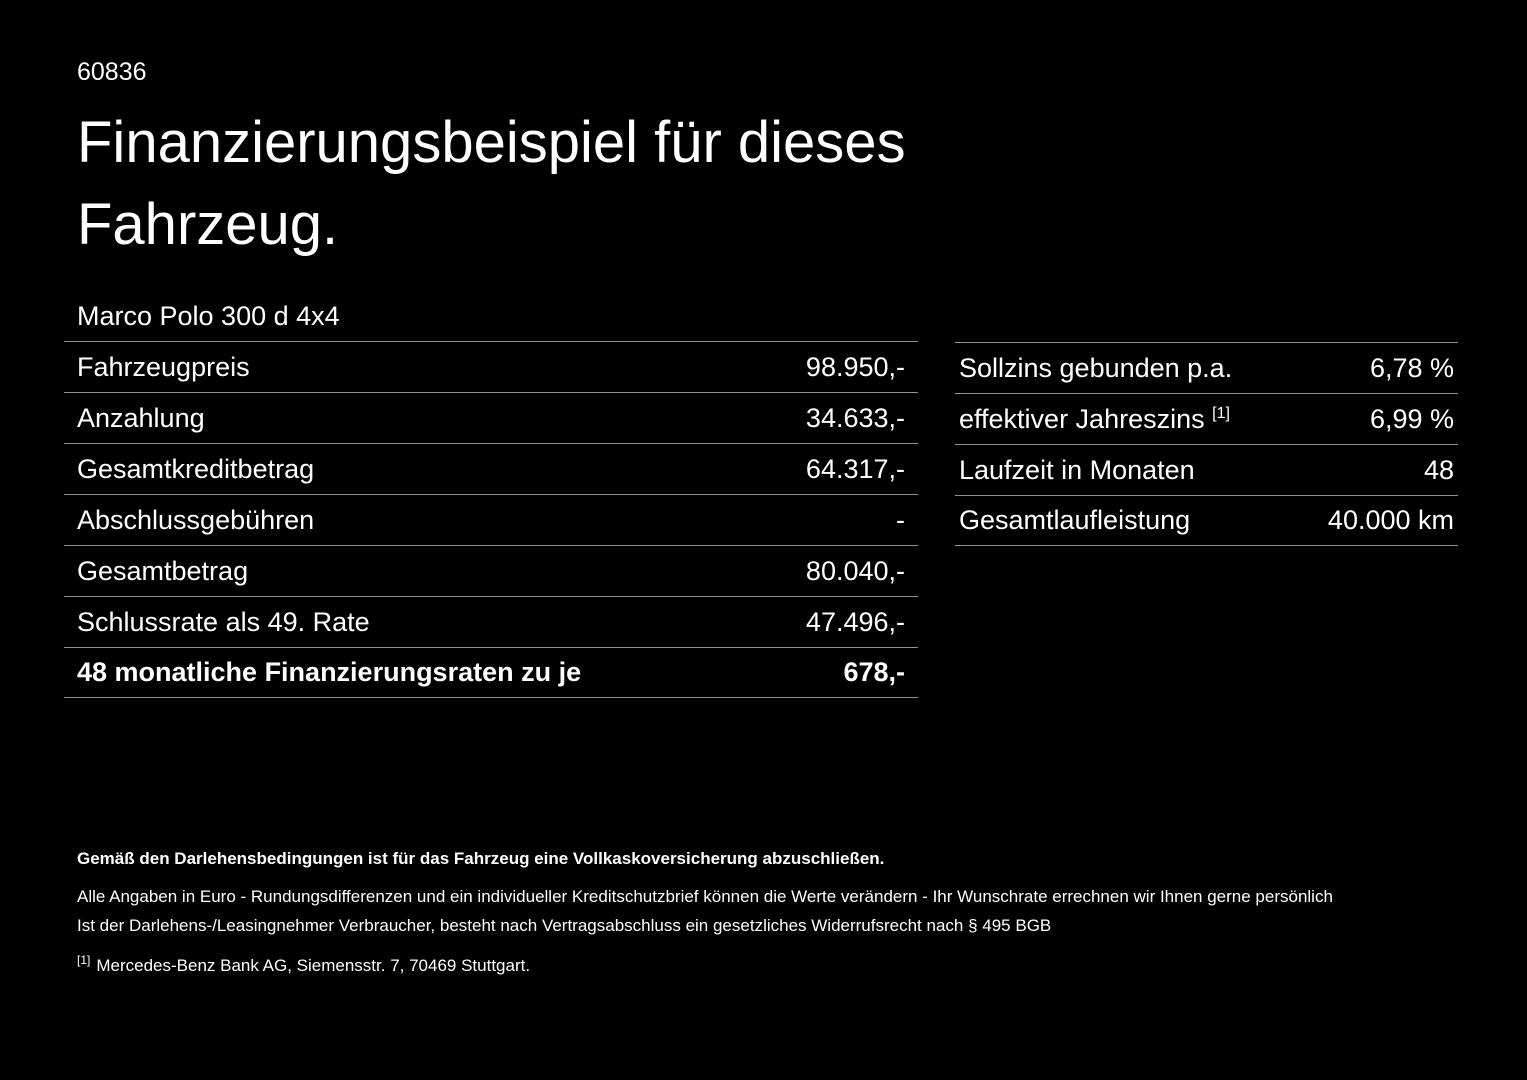  Describe the element at coordinates (874, 672) in the screenshot. I see `row-value: 678,-` at that location.